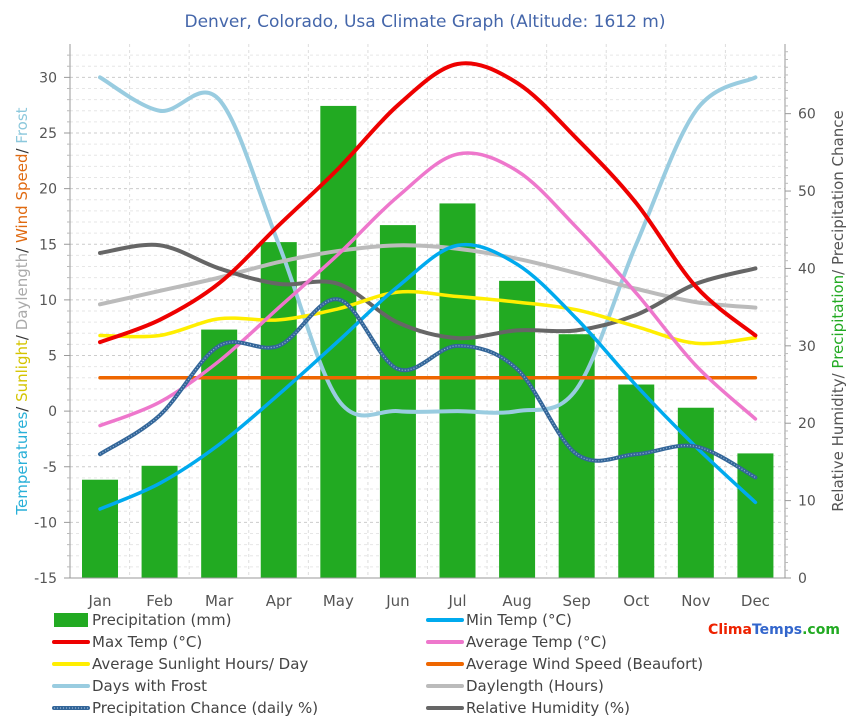  What do you see at coordinates (577, 601) in the screenshot?
I see `x-tick-label: Sep` at bounding box center [577, 601].